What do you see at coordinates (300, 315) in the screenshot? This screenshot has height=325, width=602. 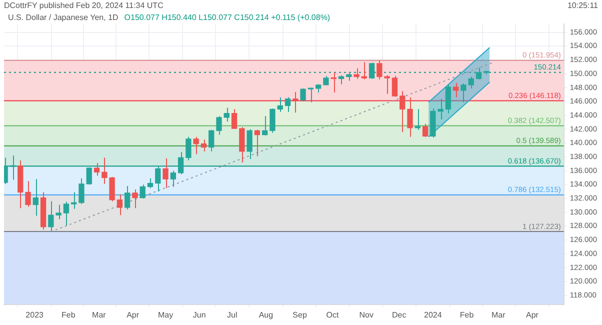 I see `x-tick-label: Sep` at bounding box center [300, 315].